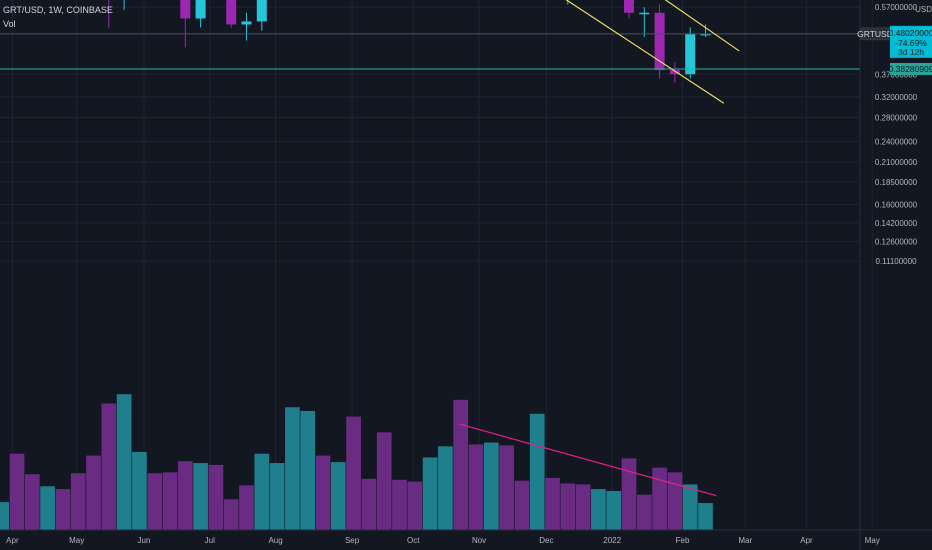 The height and width of the screenshot is (550, 932). What do you see at coordinates (875, 34) in the screenshot?
I see `symbol-badge-text: GRTUSD` at bounding box center [875, 34].